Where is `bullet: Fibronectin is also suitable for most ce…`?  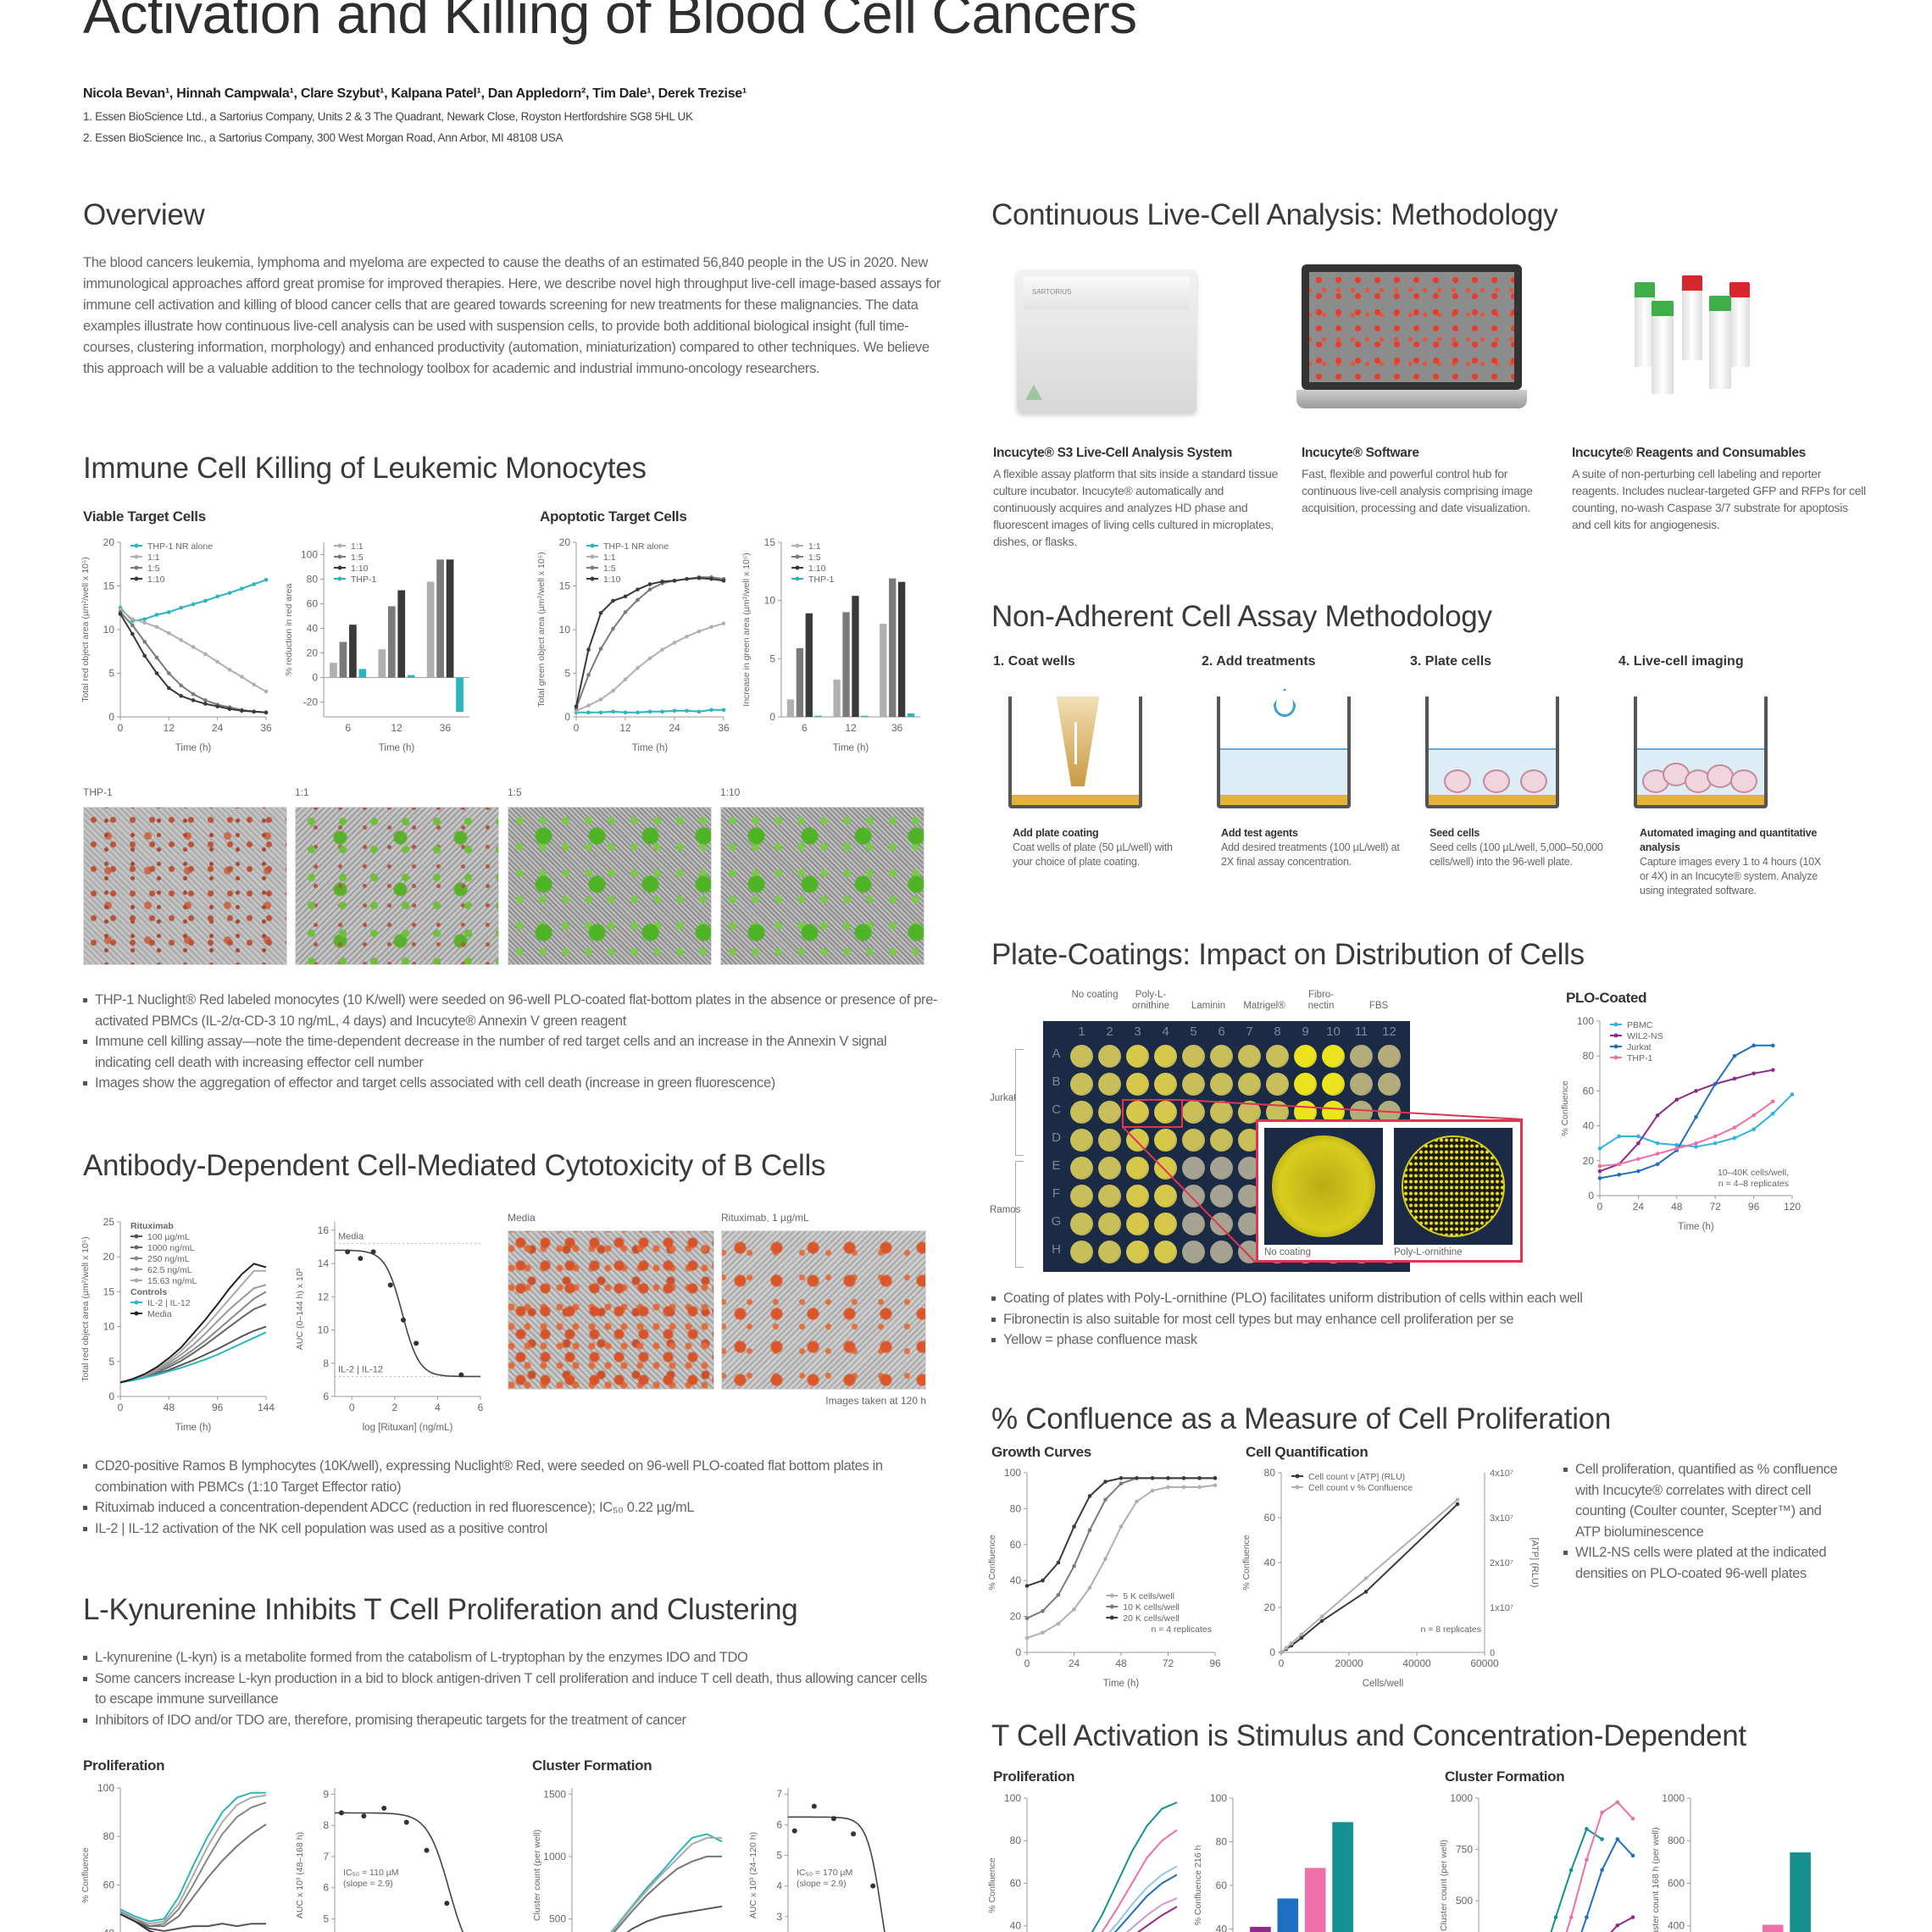 bullet: Fibronectin is also suitable for most ce… is located at coordinates (1415, 1319).